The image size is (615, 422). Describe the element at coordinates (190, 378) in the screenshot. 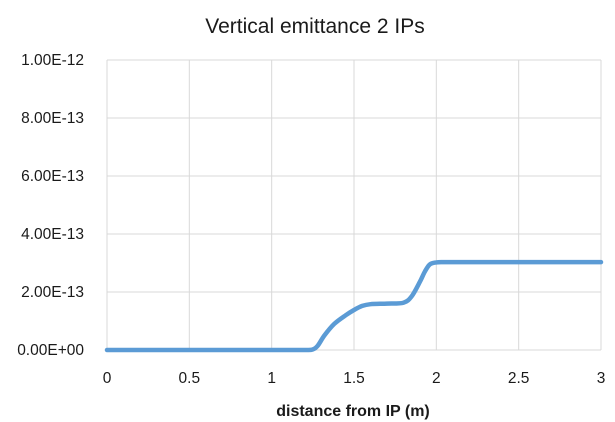

I see `x-tick-label: 0.5` at that location.